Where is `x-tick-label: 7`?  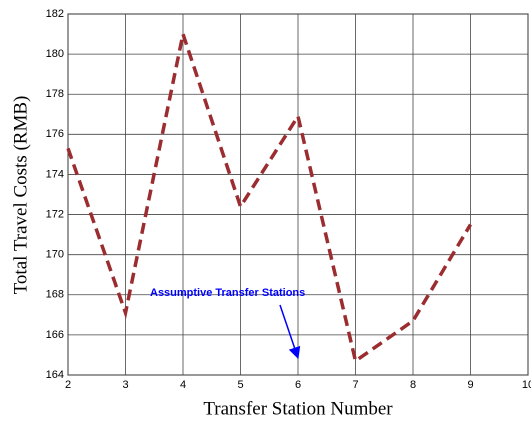 x-tick-label: 7 is located at coordinates (355, 385).